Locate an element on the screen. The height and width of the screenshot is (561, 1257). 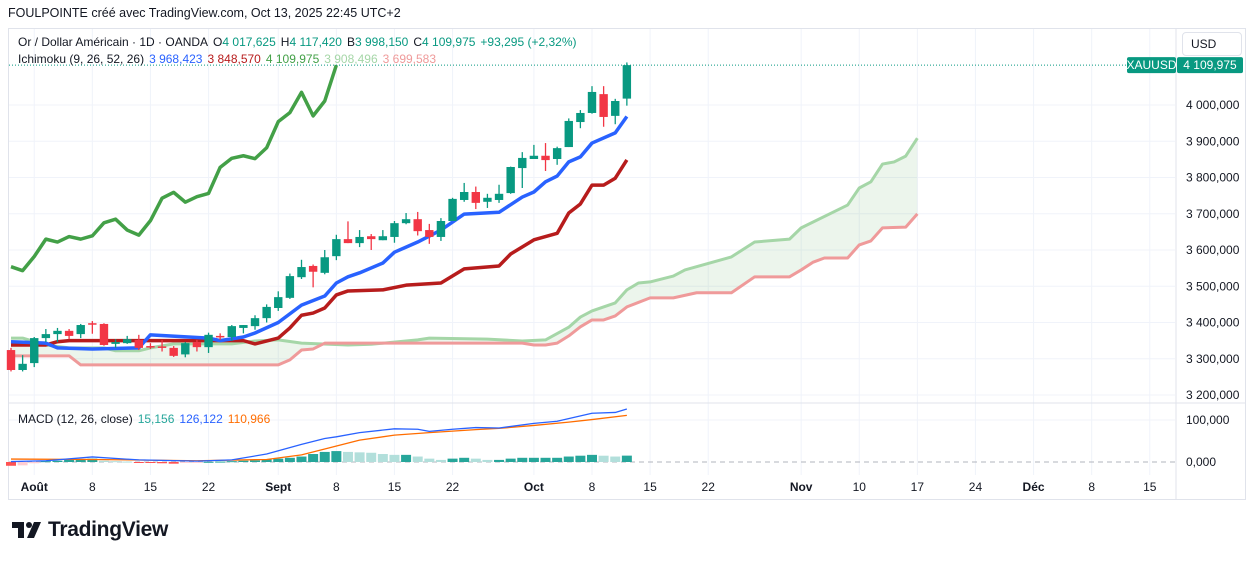
time-axis-label: 15 is located at coordinates (650, 487).